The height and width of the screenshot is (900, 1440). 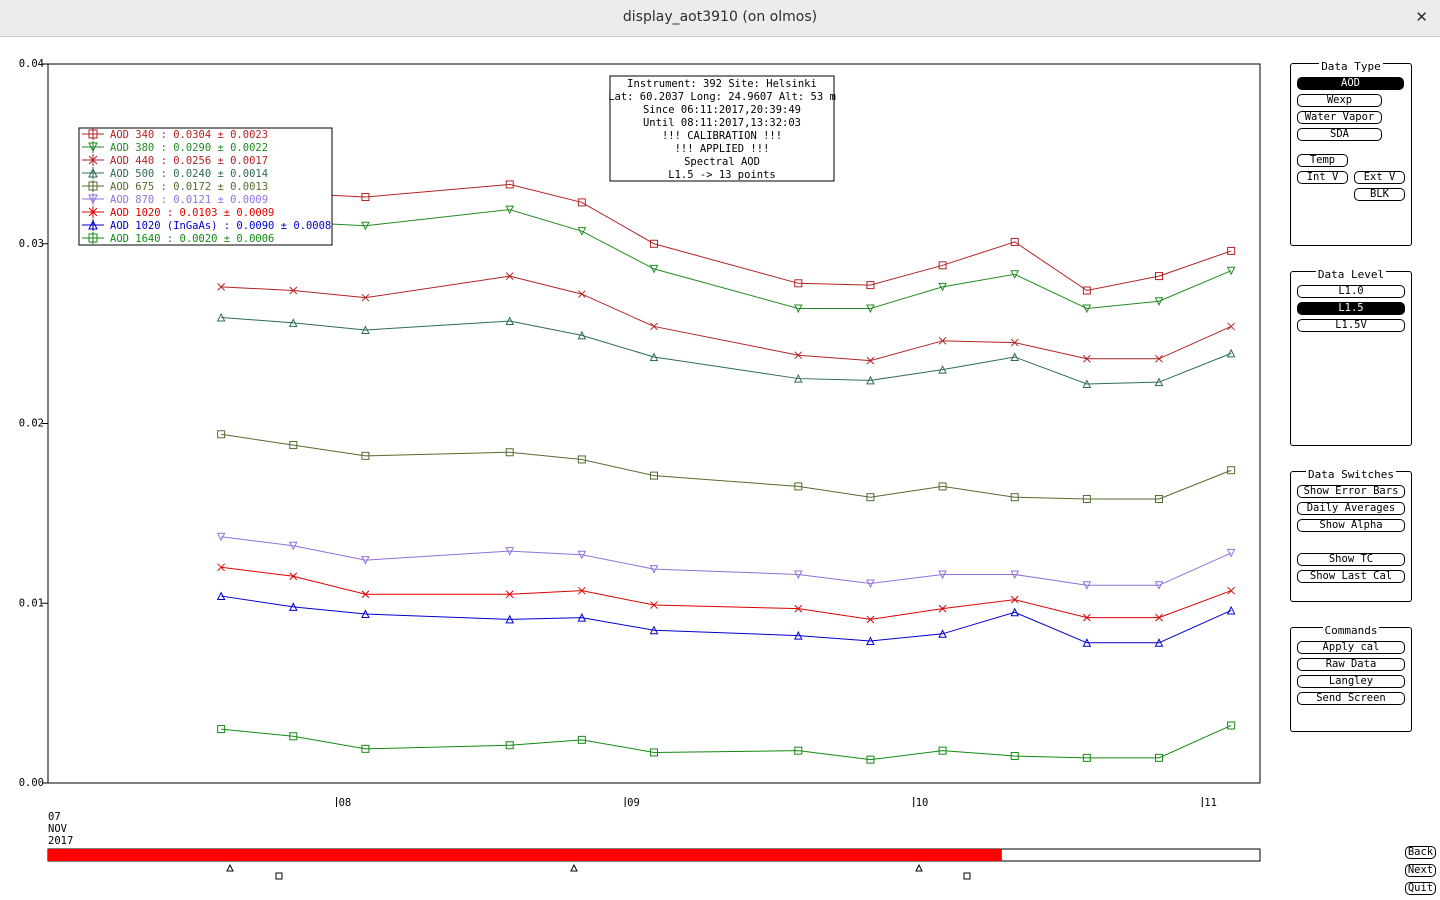 I want to click on wexp-button: Wexp, so click(x=1339, y=100).